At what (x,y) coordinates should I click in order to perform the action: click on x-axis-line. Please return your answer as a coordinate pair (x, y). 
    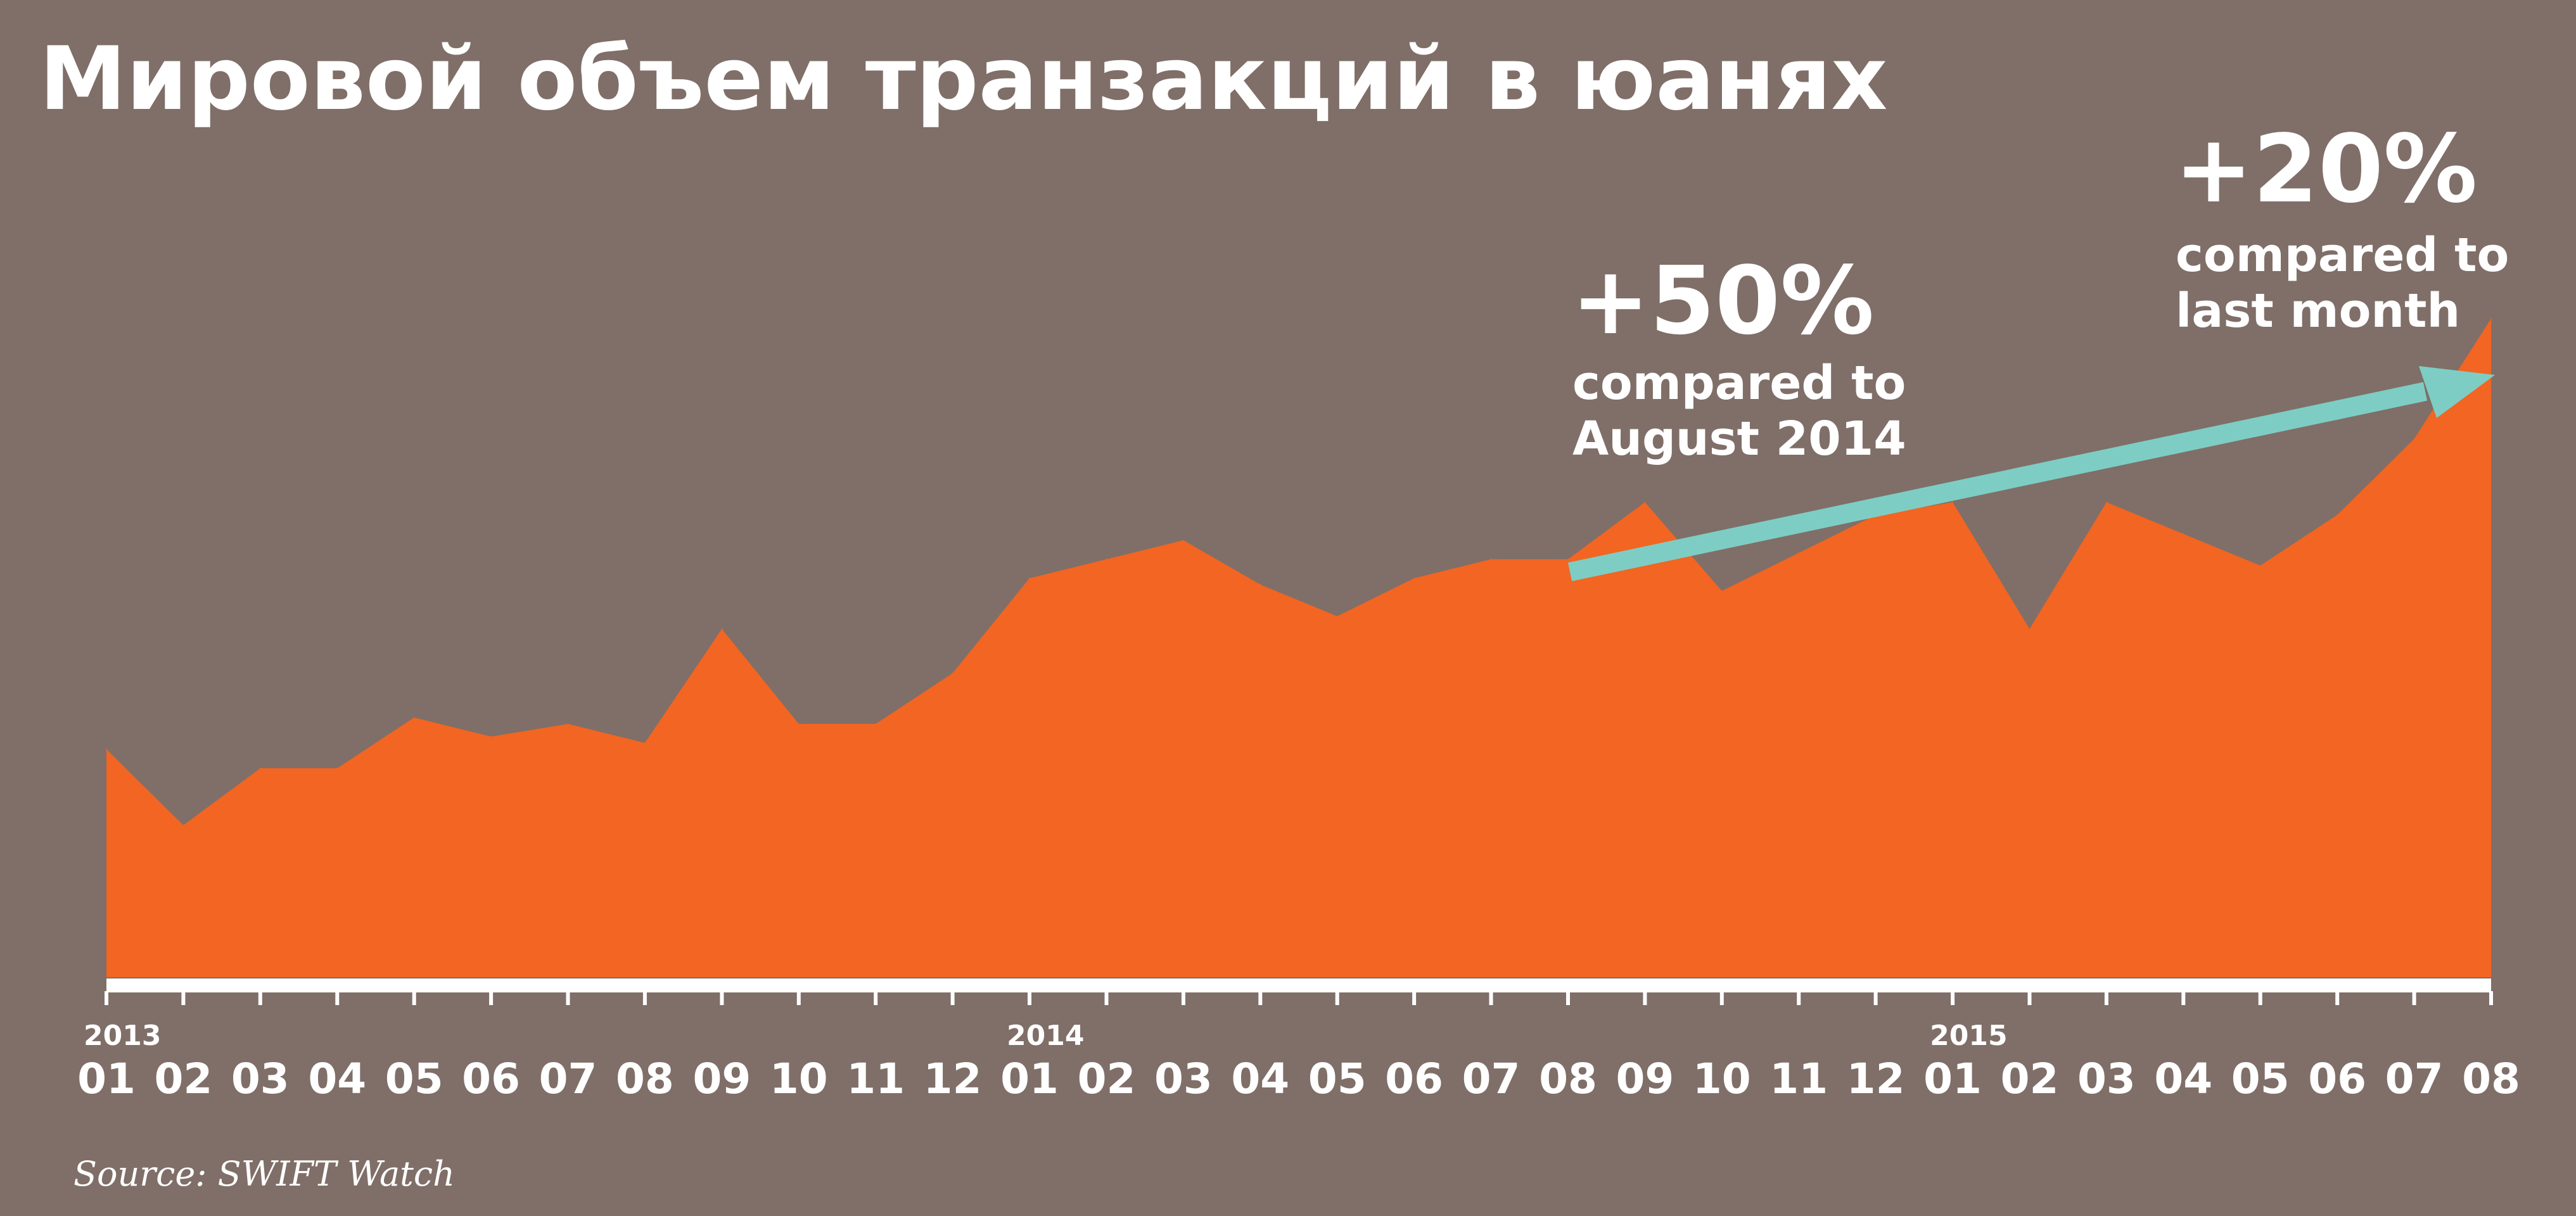
    Looking at the image, I should click on (1298, 985).